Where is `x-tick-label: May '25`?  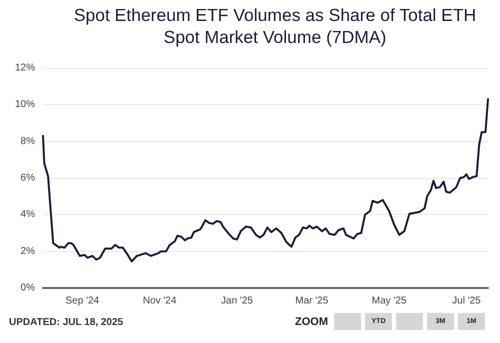 x-tick-label: May '25 is located at coordinates (389, 301).